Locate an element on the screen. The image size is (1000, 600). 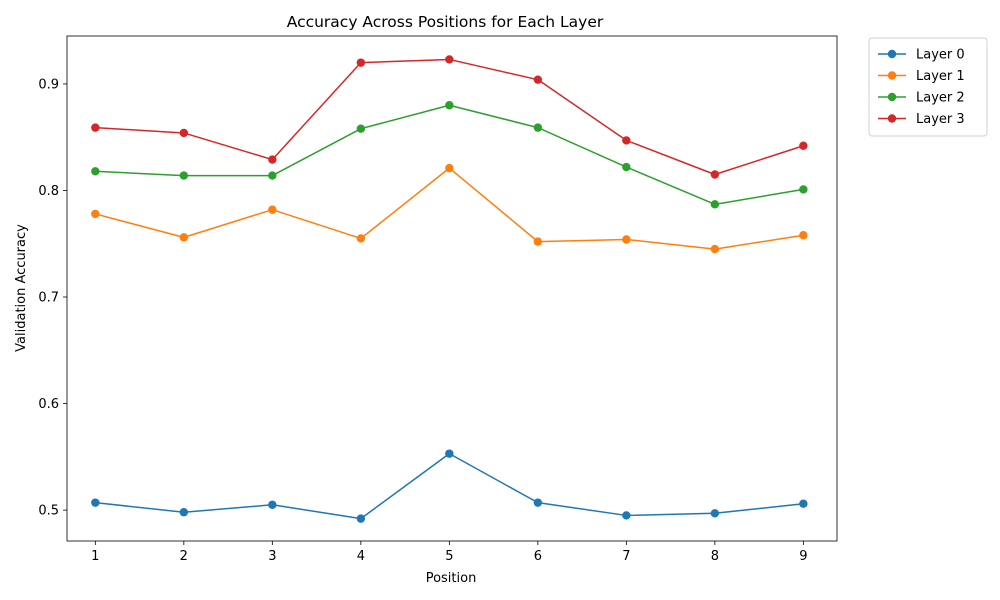
y-tick-label: 0.9 is located at coordinates (48, 84).